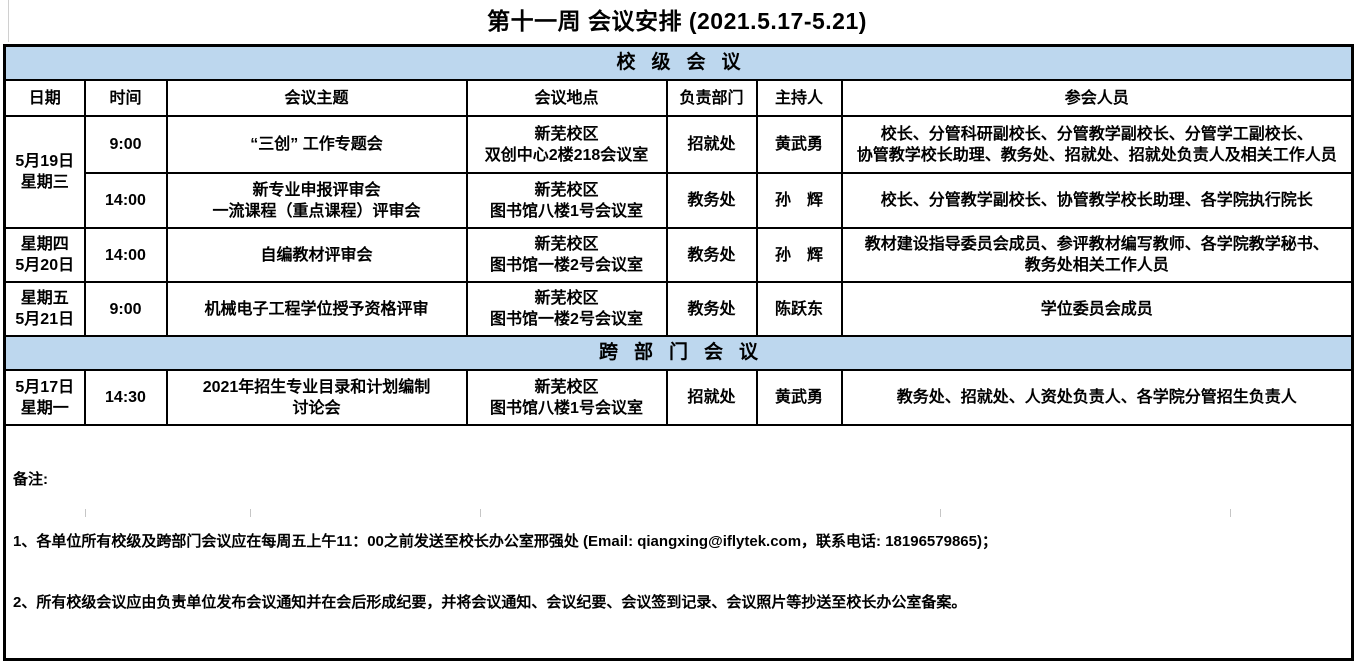  I want to click on section-title-school-level: 校级会议, so click(678, 62).